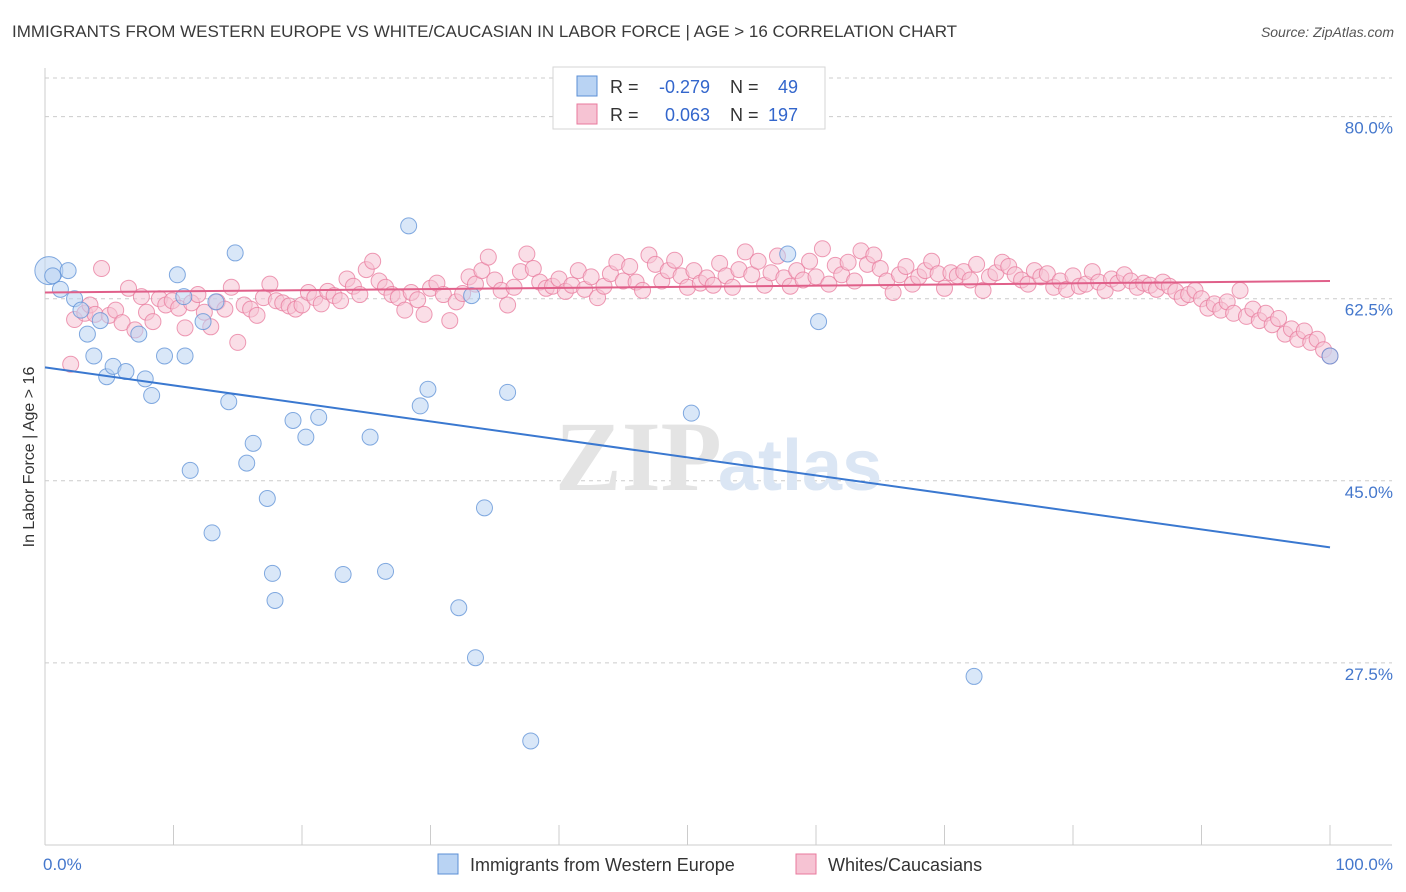 This screenshot has height=892, width=1406. I want to click on legend-r-value-1: 0.063, so click(687, 115).